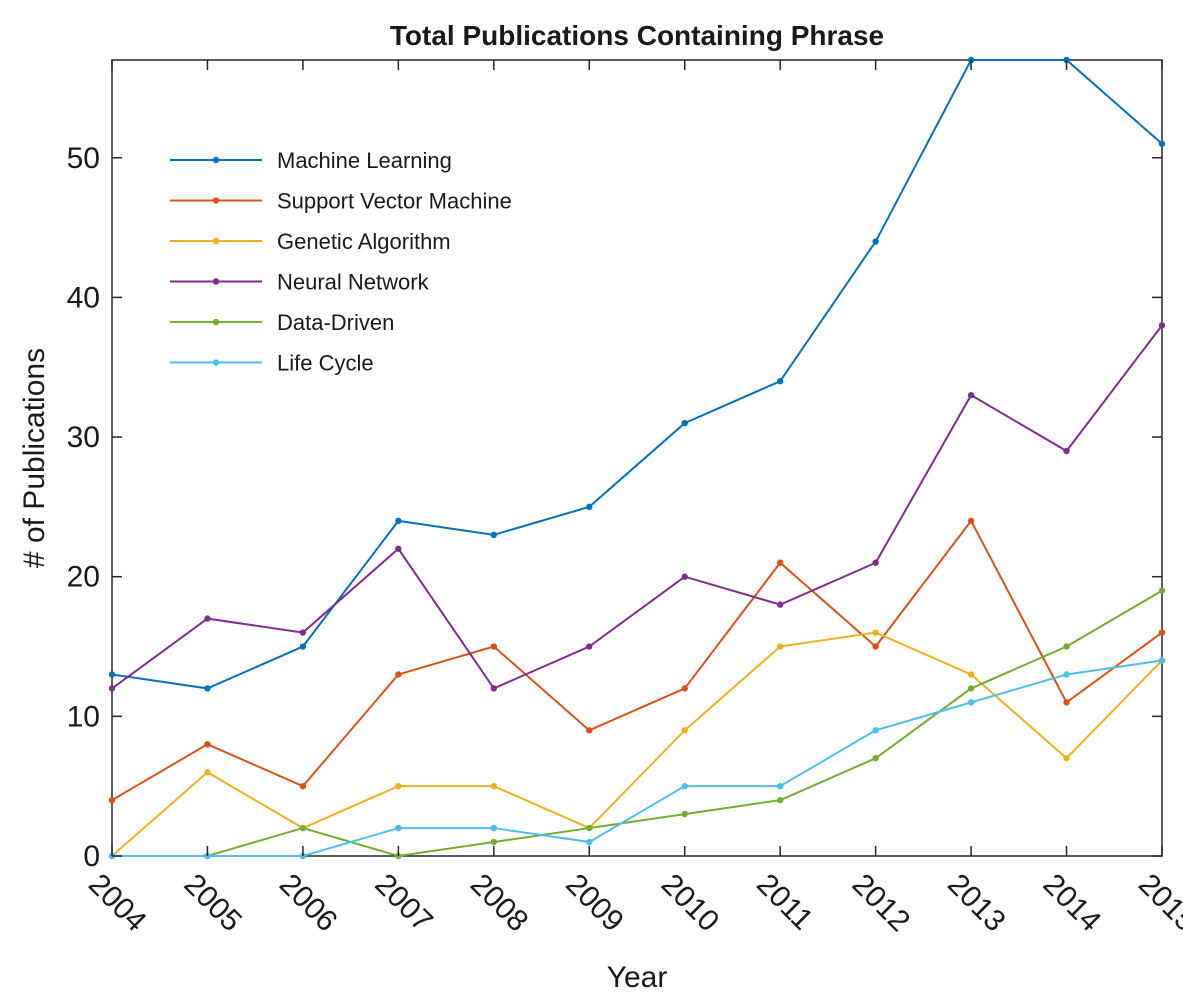  What do you see at coordinates (353, 282) in the screenshot?
I see `legend-label-neural-network: Neural Network` at bounding box center [353, 282].